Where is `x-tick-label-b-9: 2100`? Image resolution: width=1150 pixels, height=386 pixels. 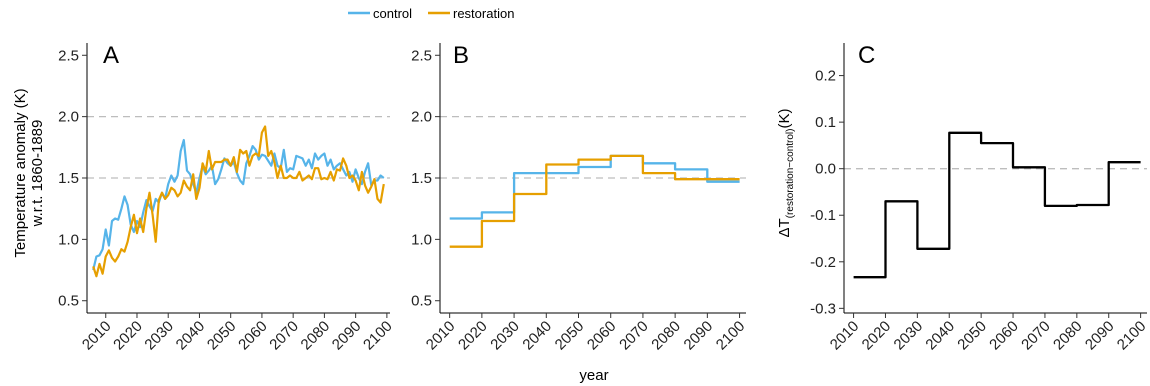 x-tick-label-b-9: 2100 is located at coordinates (731, 336).